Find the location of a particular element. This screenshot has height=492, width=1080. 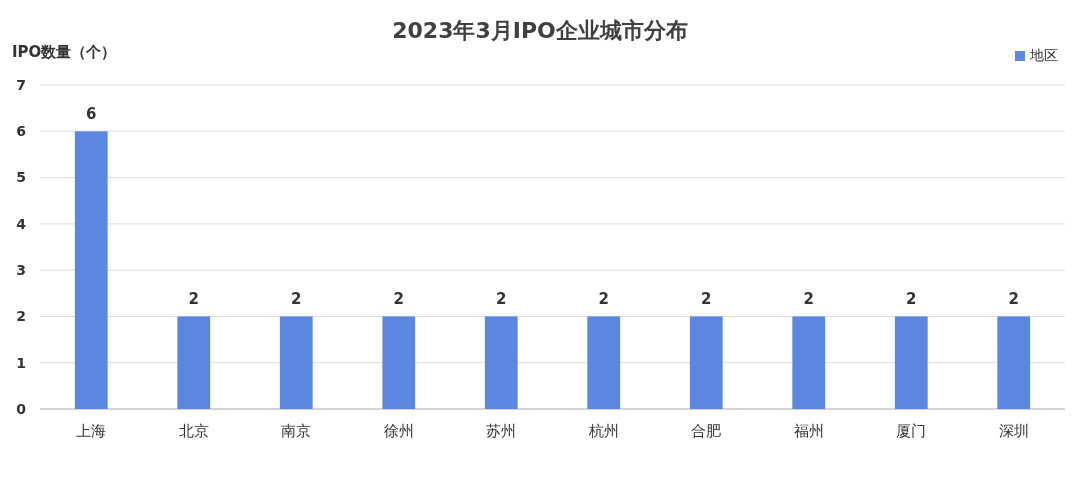

data-label: 6 is located at coordinates (91, 114).